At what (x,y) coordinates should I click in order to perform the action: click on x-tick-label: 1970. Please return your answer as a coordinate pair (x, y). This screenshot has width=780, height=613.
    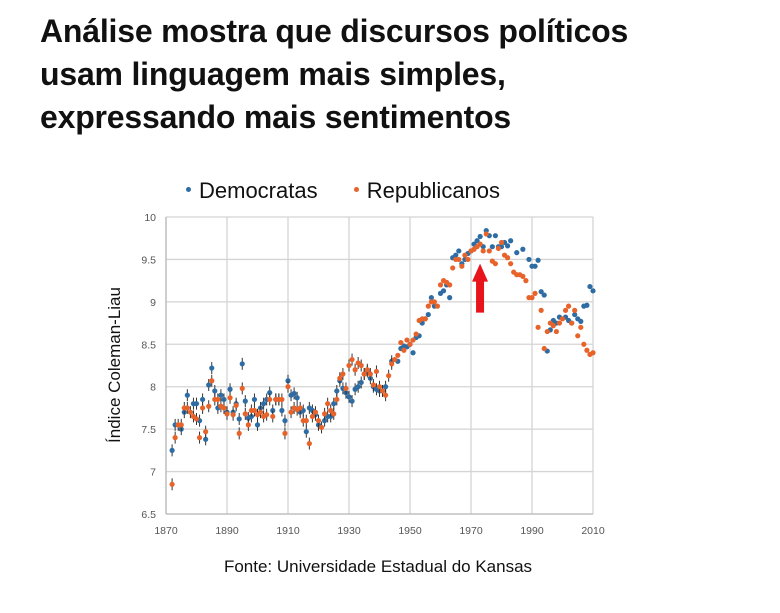
    Looking at the image, I should click on (471, 531).